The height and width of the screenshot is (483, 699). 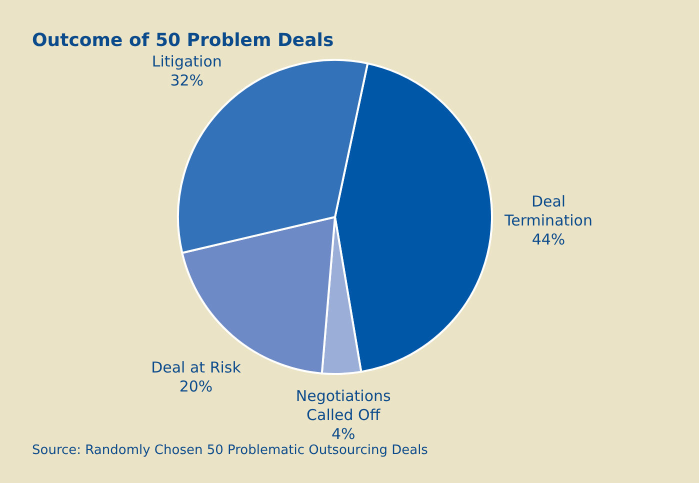 I want to click on data-label: 44%, so click(x=549, y=239).